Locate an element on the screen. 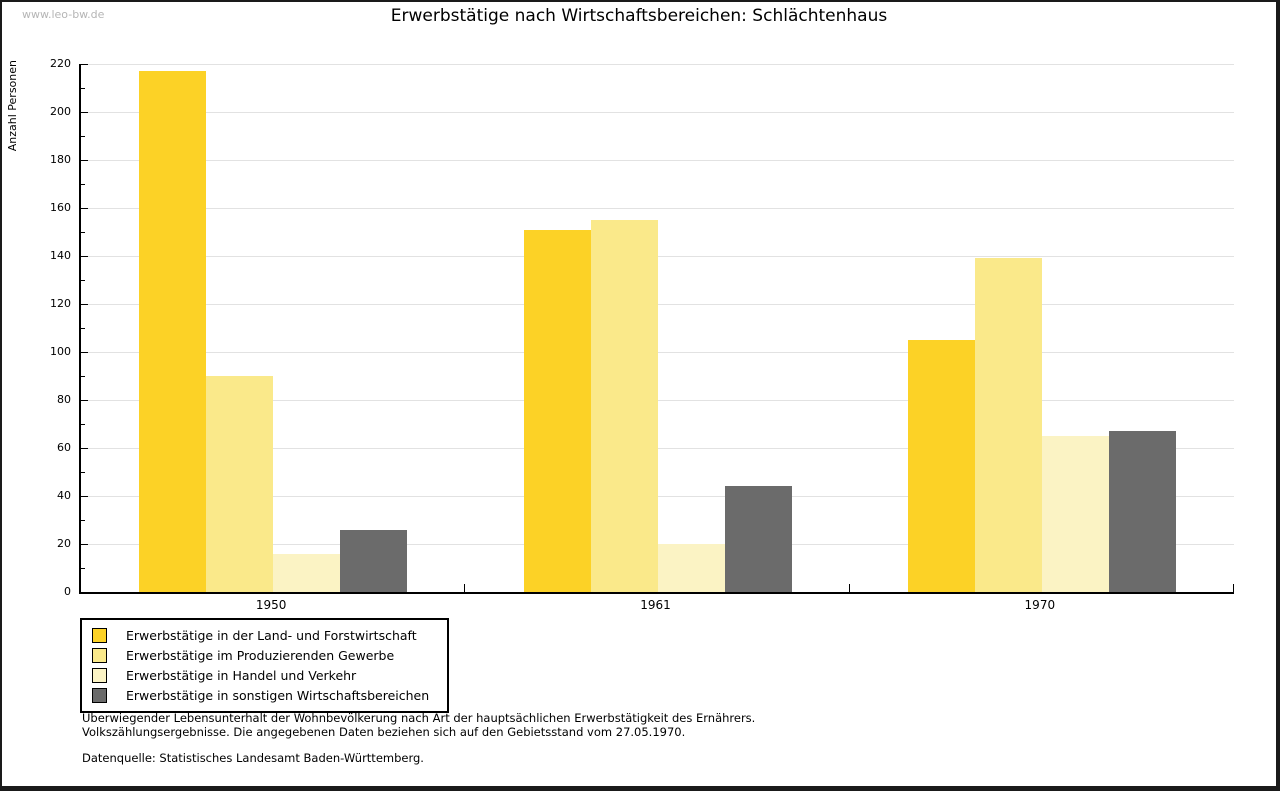 This screenshot has height=791, width=1280. y-tick-label-160: 160 is located at coordinates (60, 207).